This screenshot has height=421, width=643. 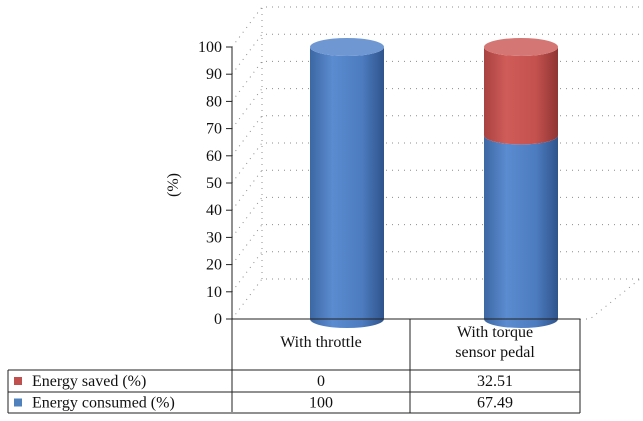 I want to click on x-tick-label-0: With throttle, so click(x=321, y=342).